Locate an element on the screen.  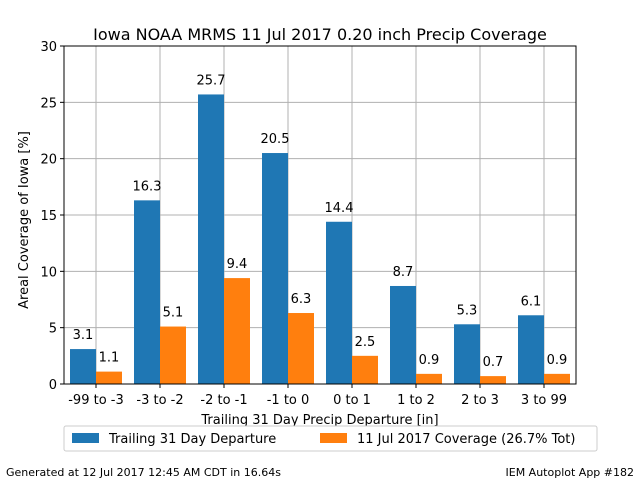
x-tick-label: -1 to 0 is located at coordinates (288, 400).